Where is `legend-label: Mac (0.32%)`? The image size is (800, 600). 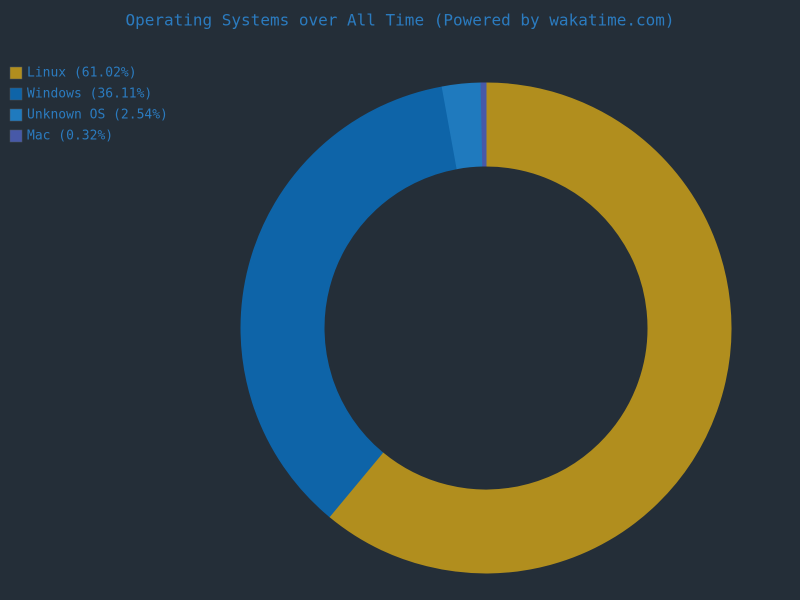 legend-label: Mac (0.32%) is located at coordinates (70, 136).